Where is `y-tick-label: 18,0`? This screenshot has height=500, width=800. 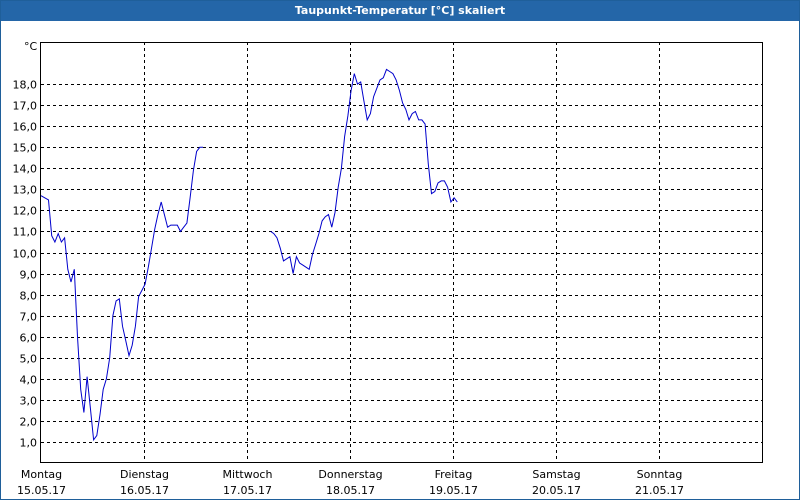 y-tick-label: 18,0 is located at coordinates (25, 85).